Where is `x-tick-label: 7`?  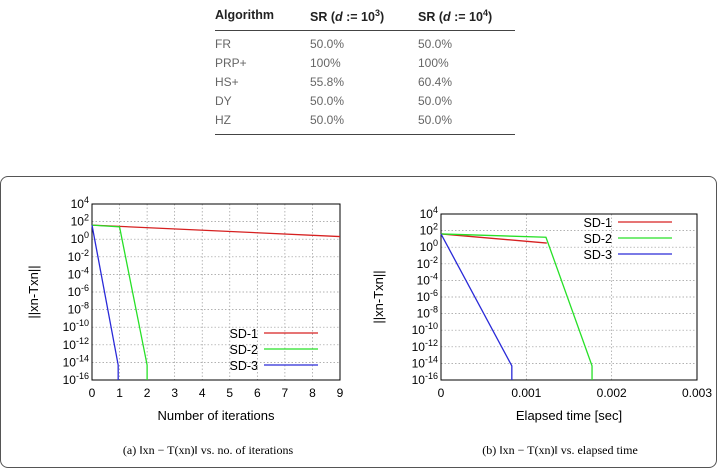
x-tick-label: 7 is located at coordinates (285, 393).